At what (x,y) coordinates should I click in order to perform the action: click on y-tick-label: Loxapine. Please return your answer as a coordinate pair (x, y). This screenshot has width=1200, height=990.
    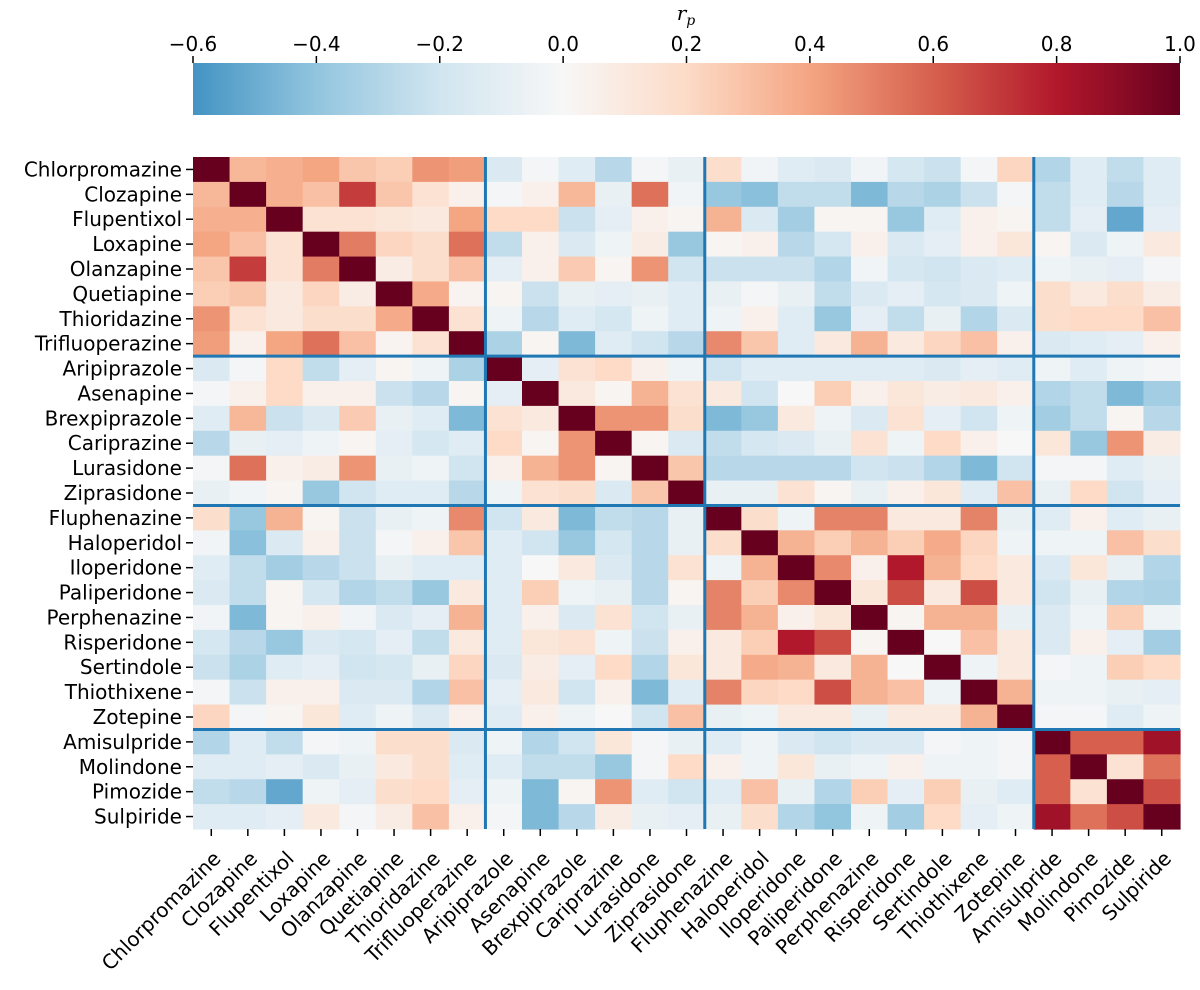
    Looking at the image, I should click on (137, 244).